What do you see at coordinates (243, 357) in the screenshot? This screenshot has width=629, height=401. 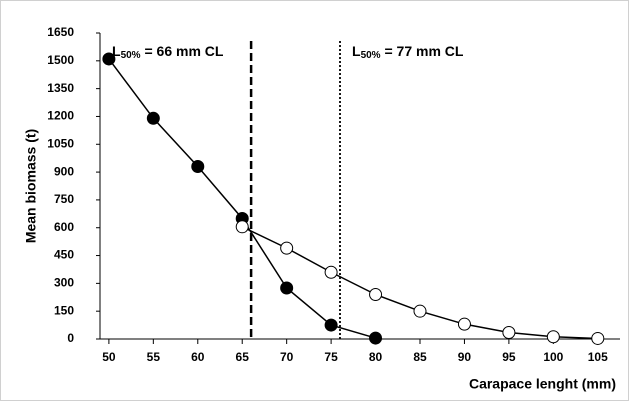 I see `x-tick-label: 65` at bounding box center [243, 357].